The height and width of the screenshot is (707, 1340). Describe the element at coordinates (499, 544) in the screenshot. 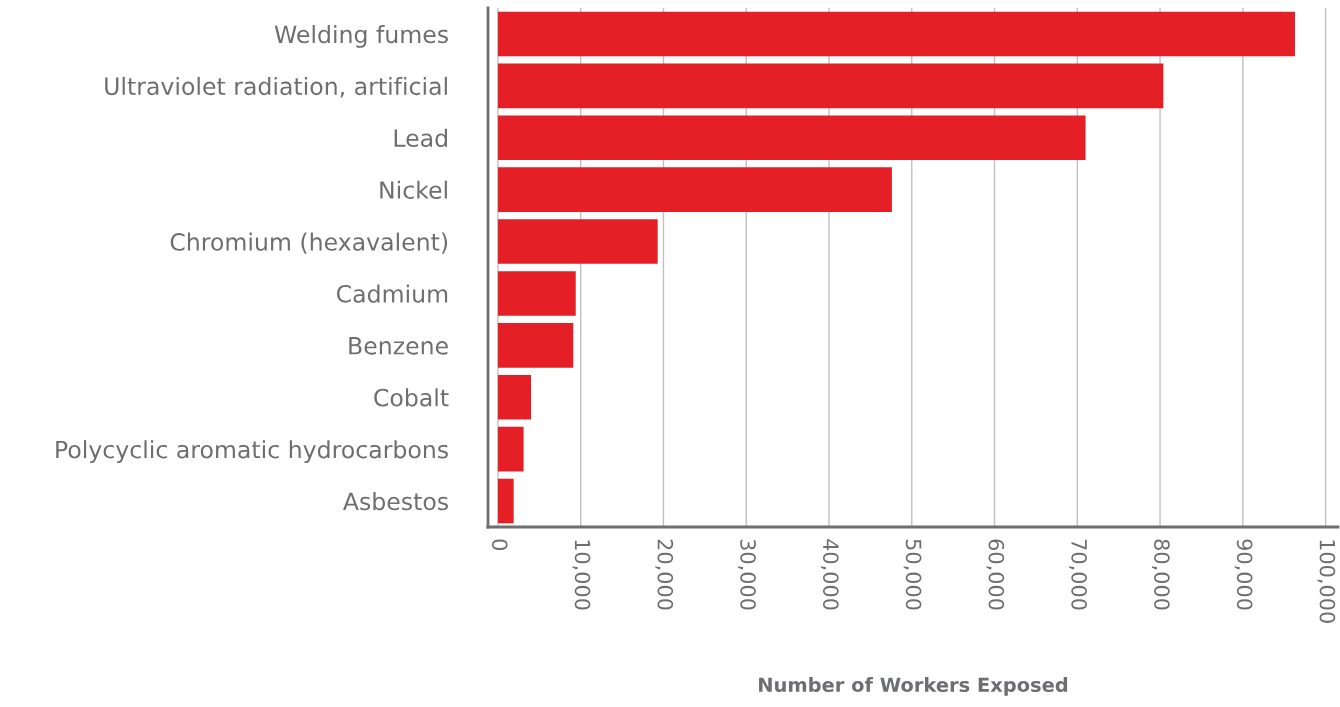

I see `x-tick-label: 0` at that location.